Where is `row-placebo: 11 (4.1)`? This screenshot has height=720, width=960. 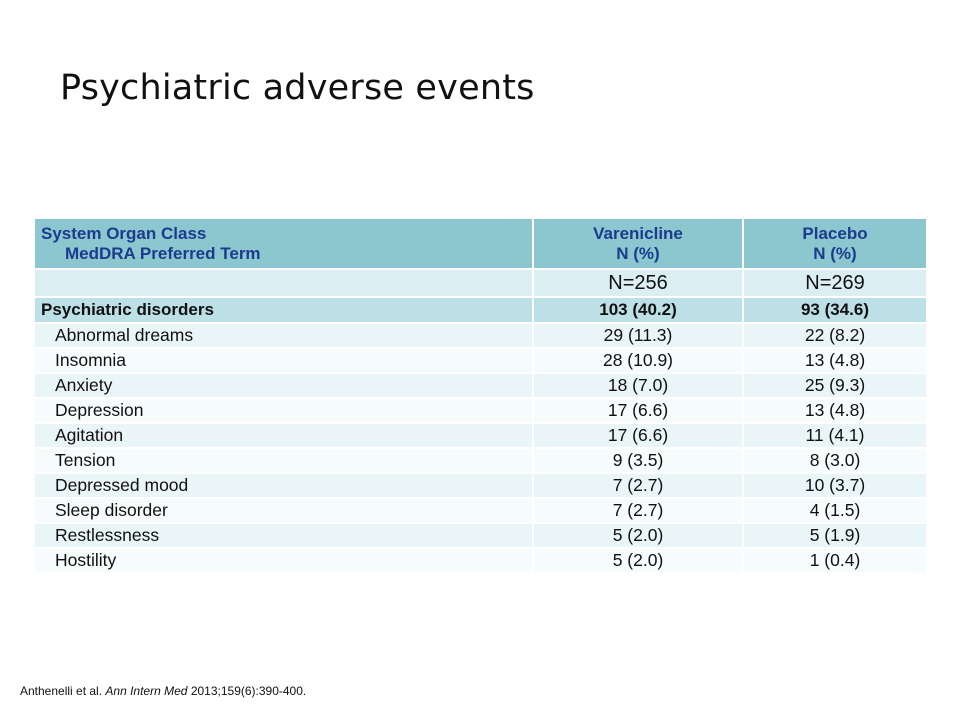 row-placebo: 11 (4.1) is located at coordinates (835, 435).